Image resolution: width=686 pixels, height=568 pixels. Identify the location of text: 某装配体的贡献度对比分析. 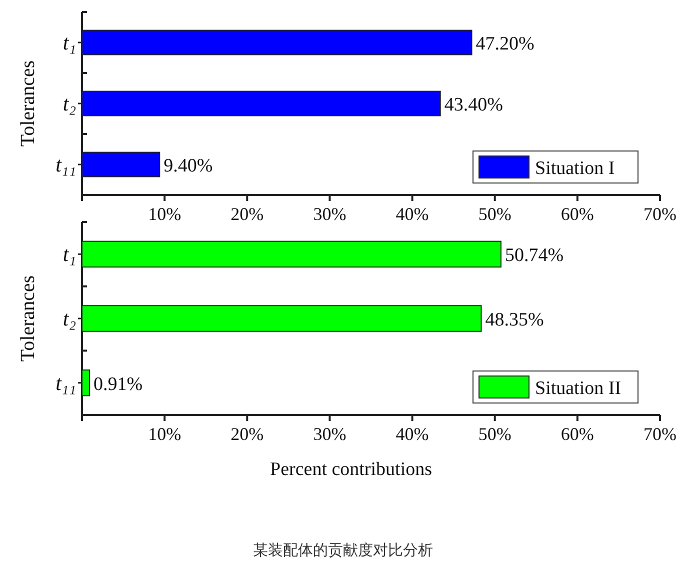
(343, 550).